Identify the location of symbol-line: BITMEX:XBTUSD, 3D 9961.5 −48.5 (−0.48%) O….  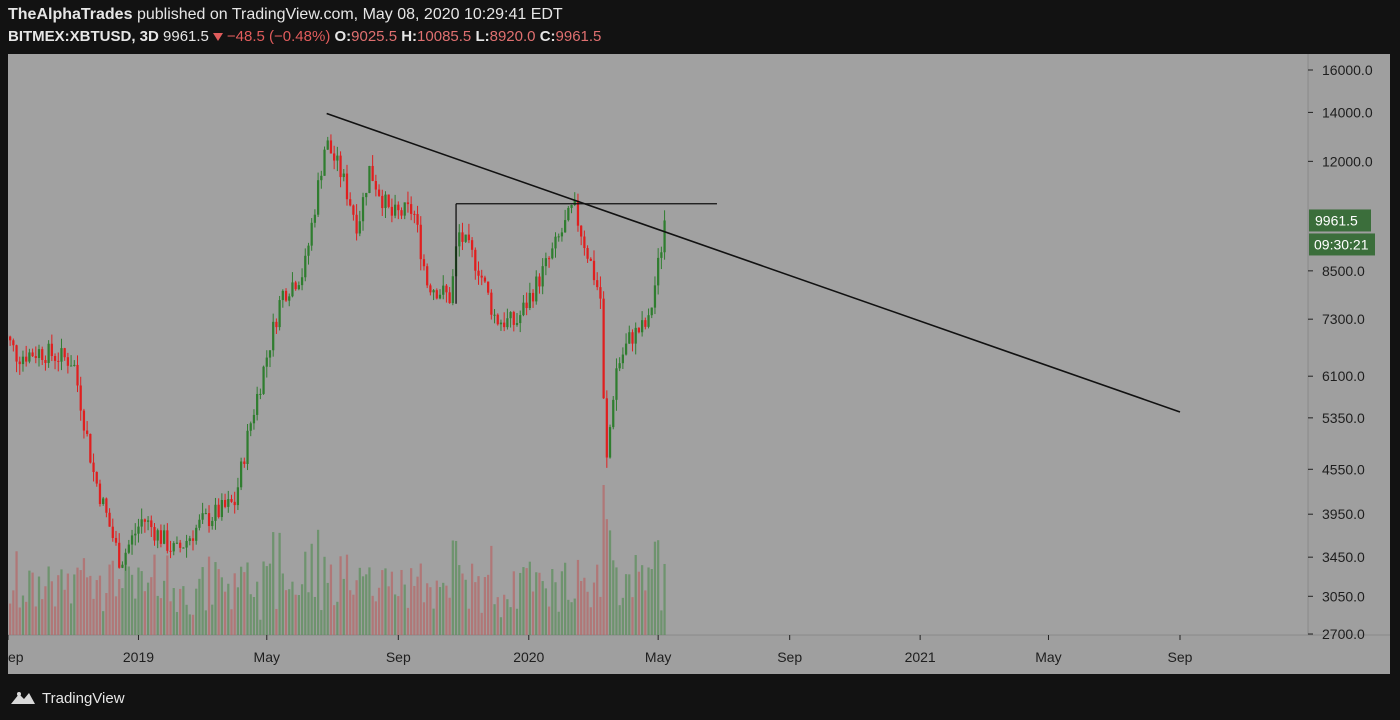
(304, 37).